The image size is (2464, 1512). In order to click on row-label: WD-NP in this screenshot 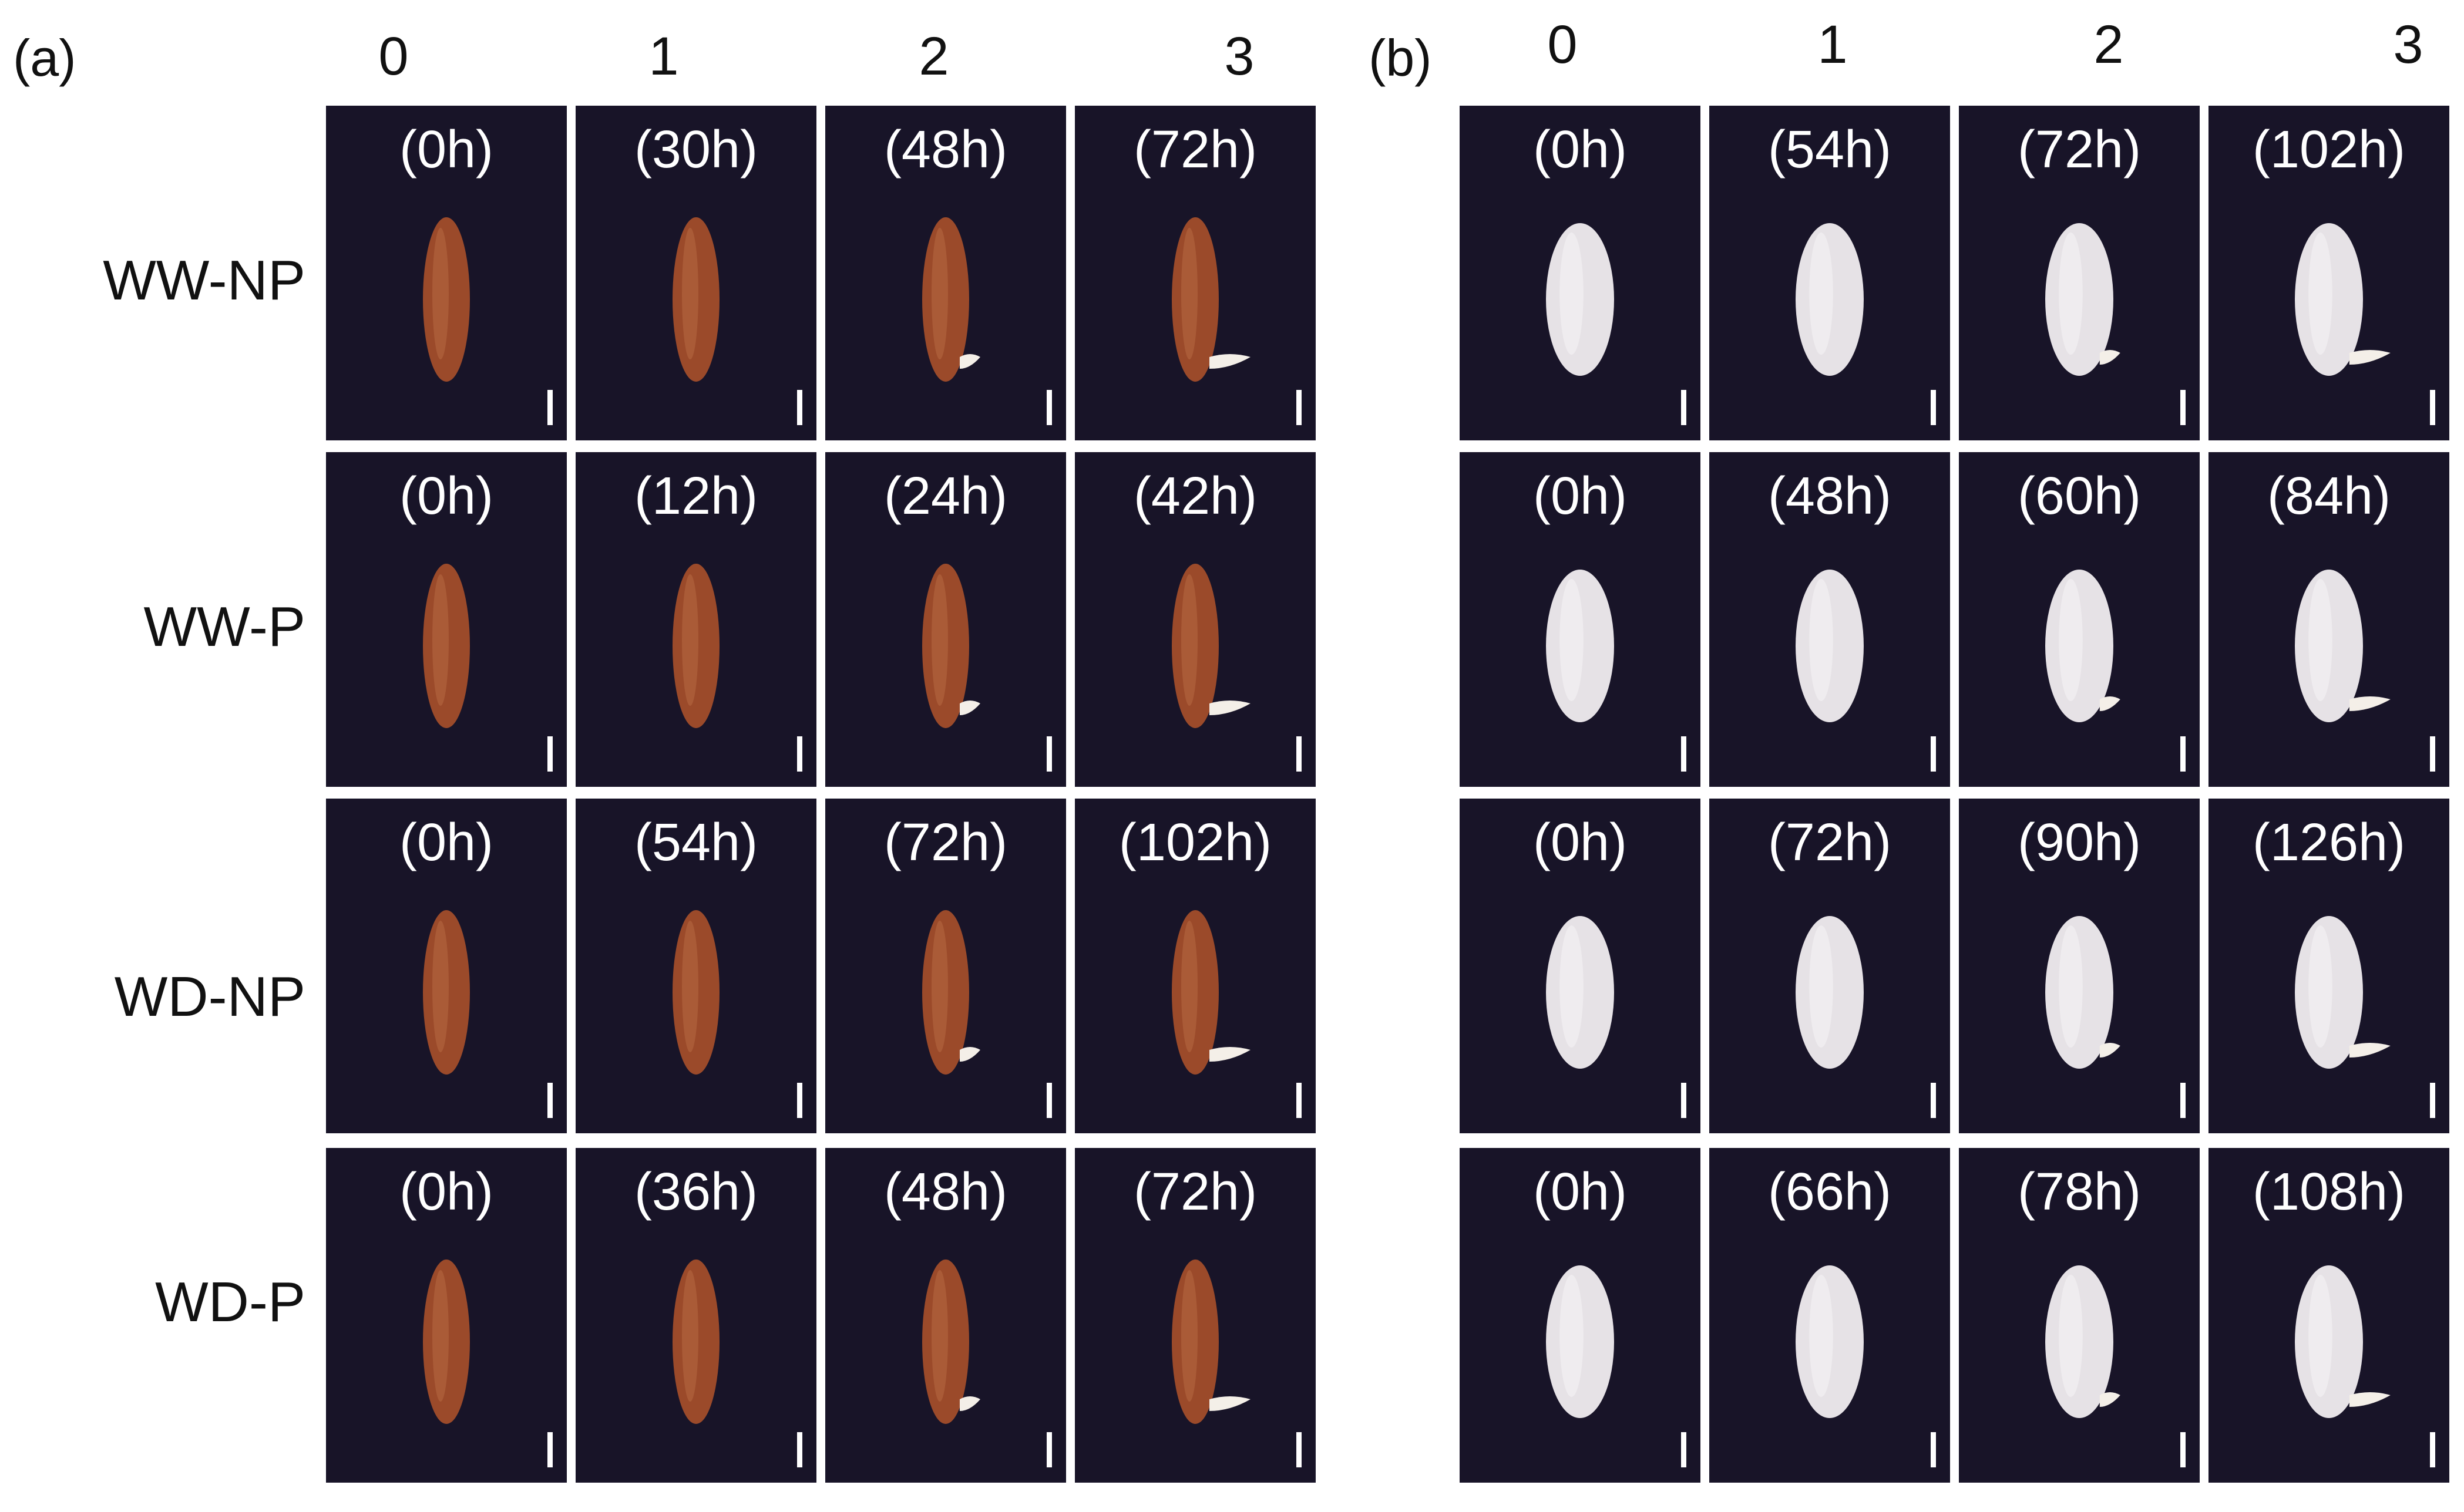, I will do `click(210, 996)`.